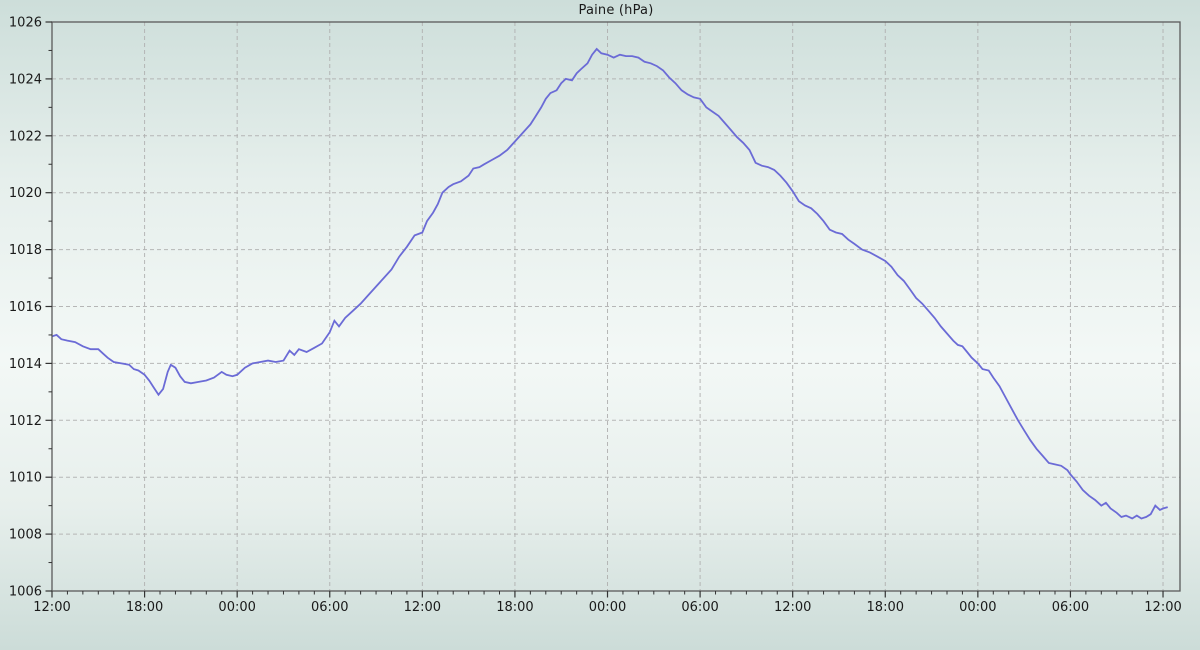 The height and width of the screenshot is (650, 1200). Describe the element at coordinates (25, 478) in the screenshot. I see `y-axis-tick-label: 1010` at that location.